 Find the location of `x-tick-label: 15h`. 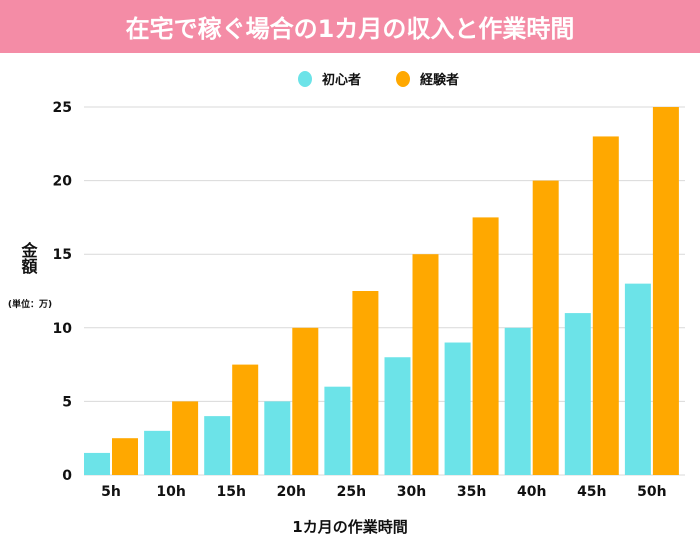

x-tick-label: 15h is located at coordinates (230, 492).